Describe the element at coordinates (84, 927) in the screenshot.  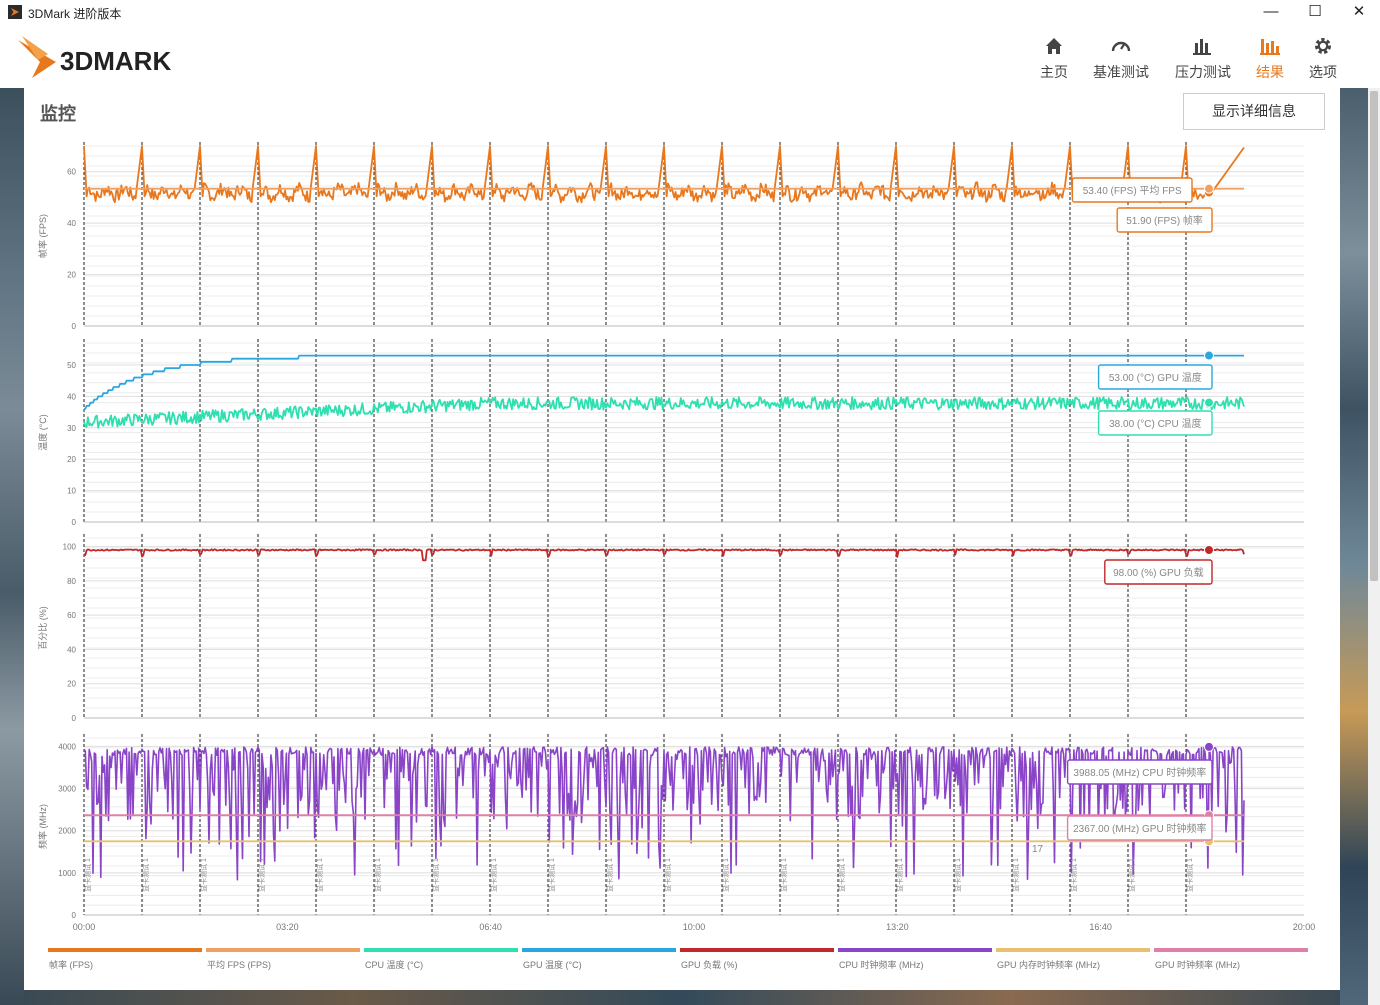
I see `x-tick-label: 00:00` at that location.